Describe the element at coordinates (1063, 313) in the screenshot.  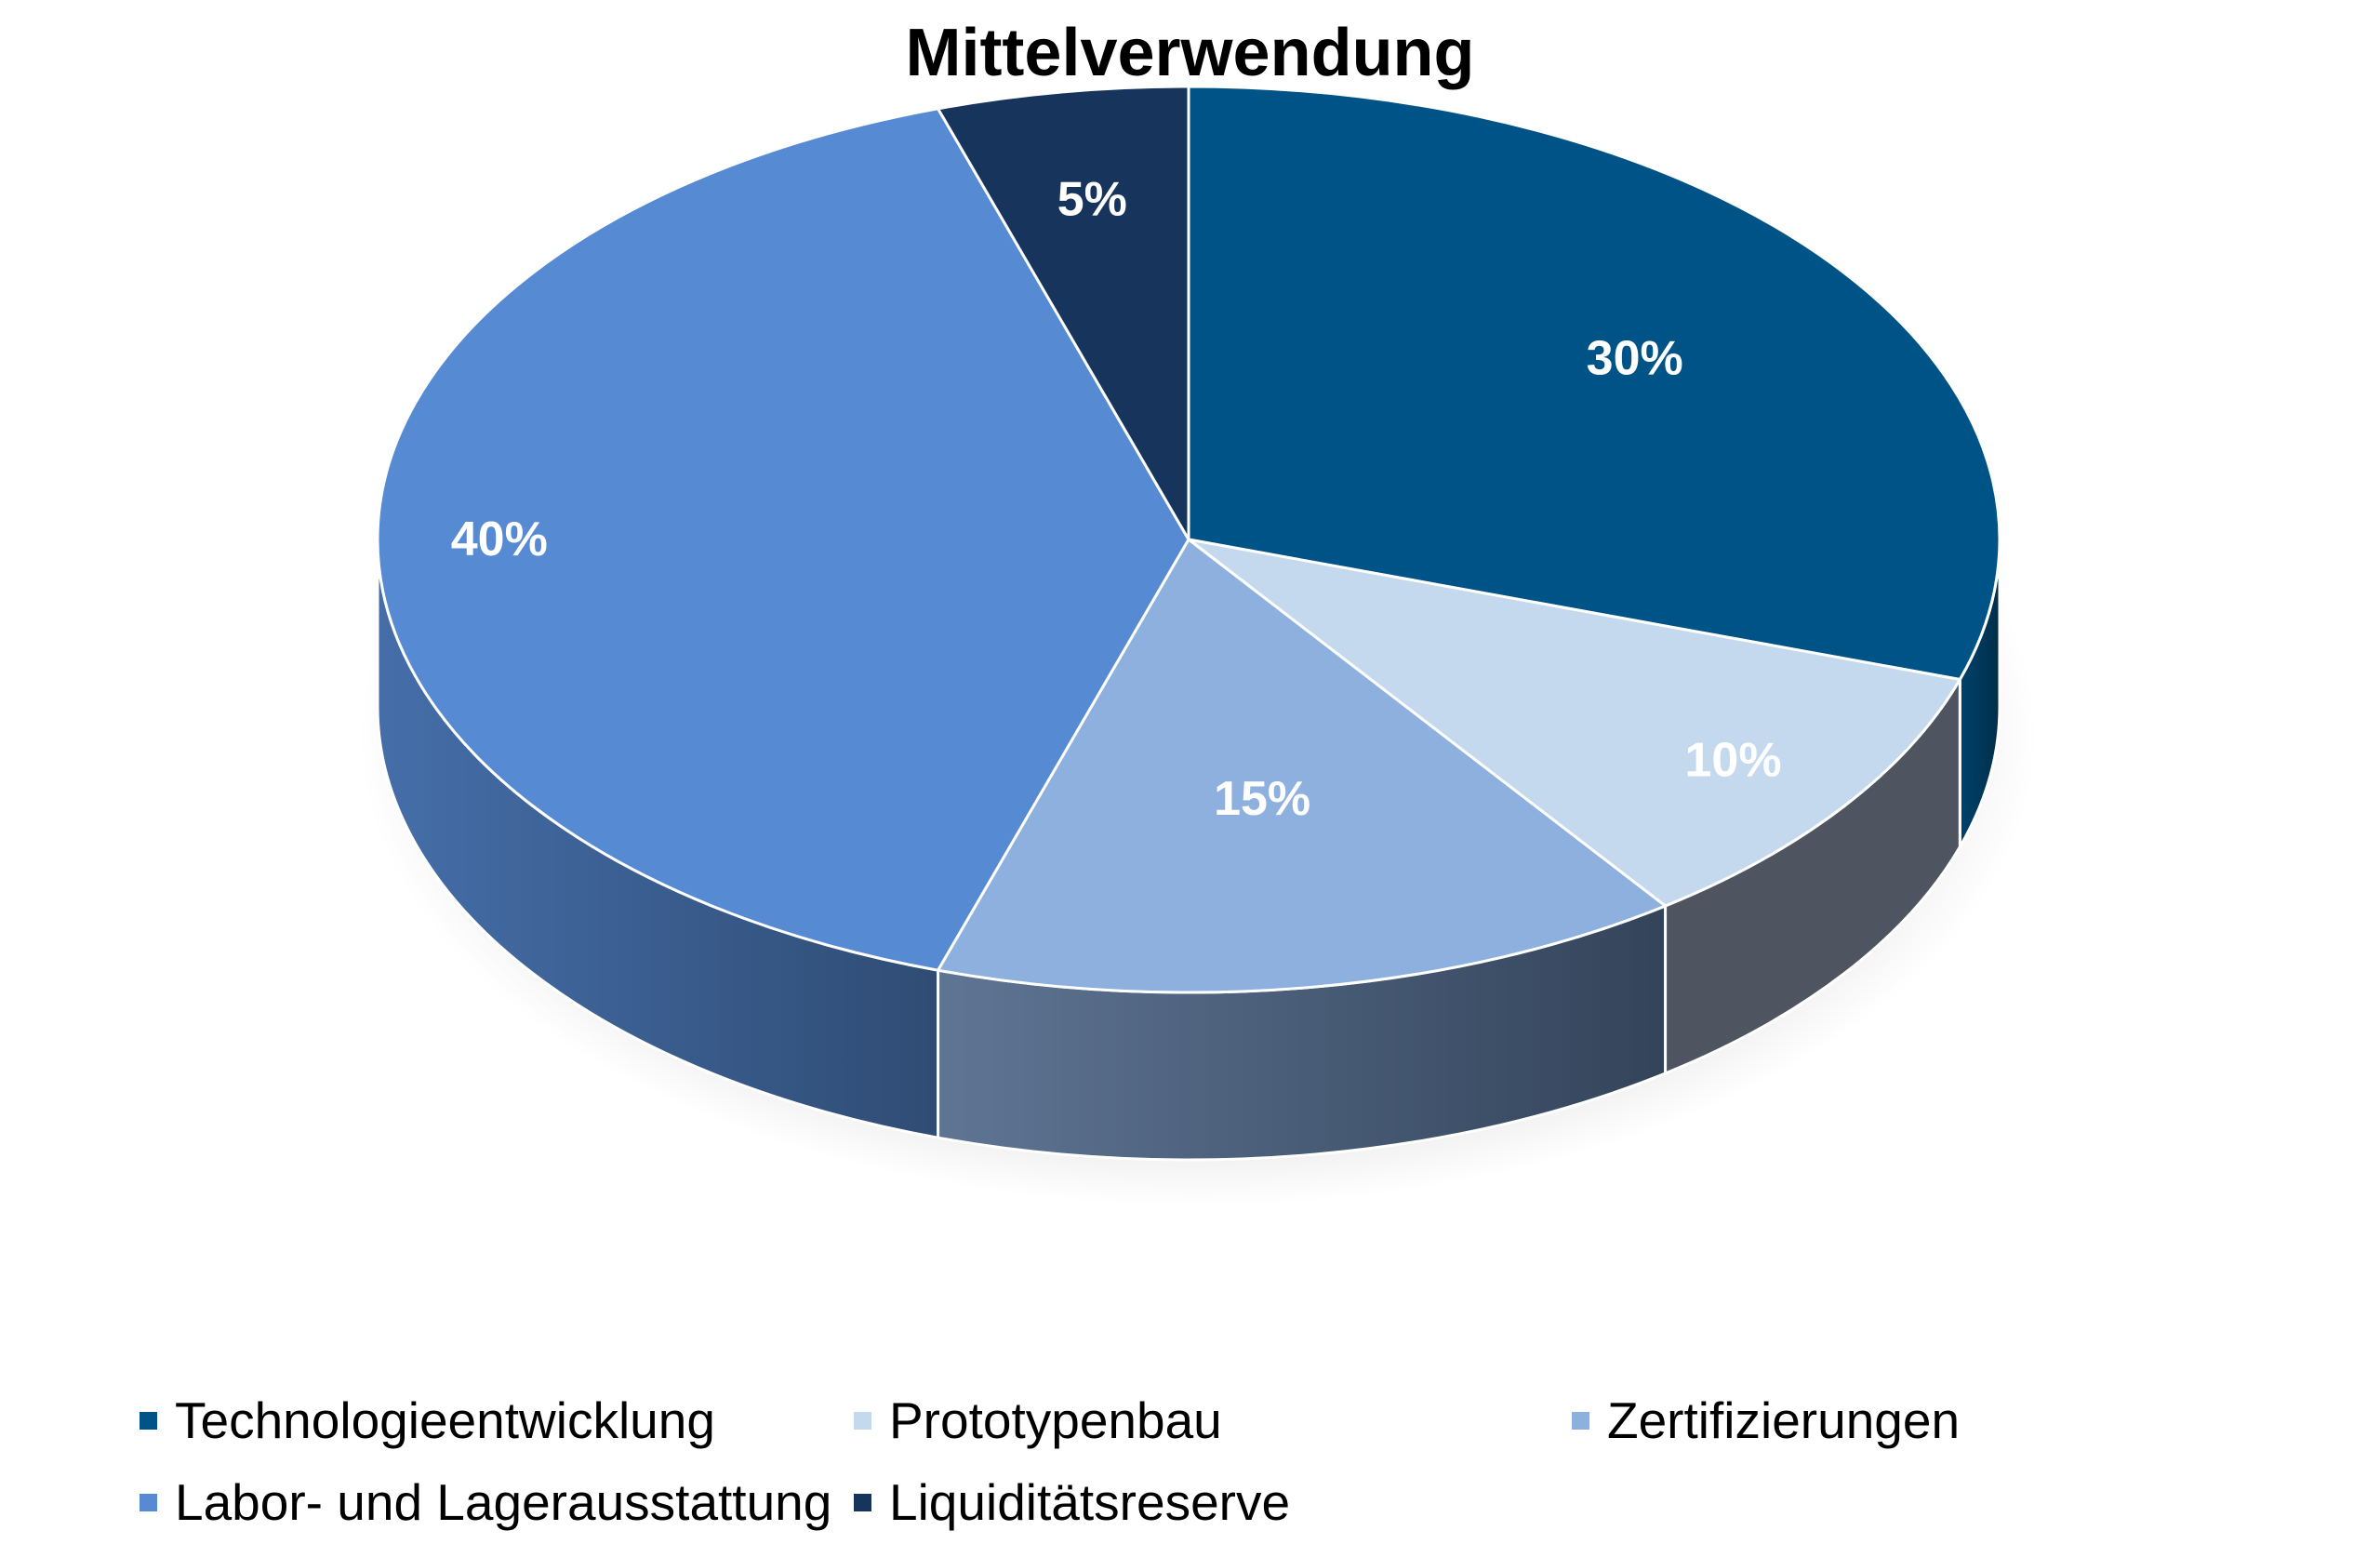
I see `pie-slice-liquidit-tsreserve` at that location.